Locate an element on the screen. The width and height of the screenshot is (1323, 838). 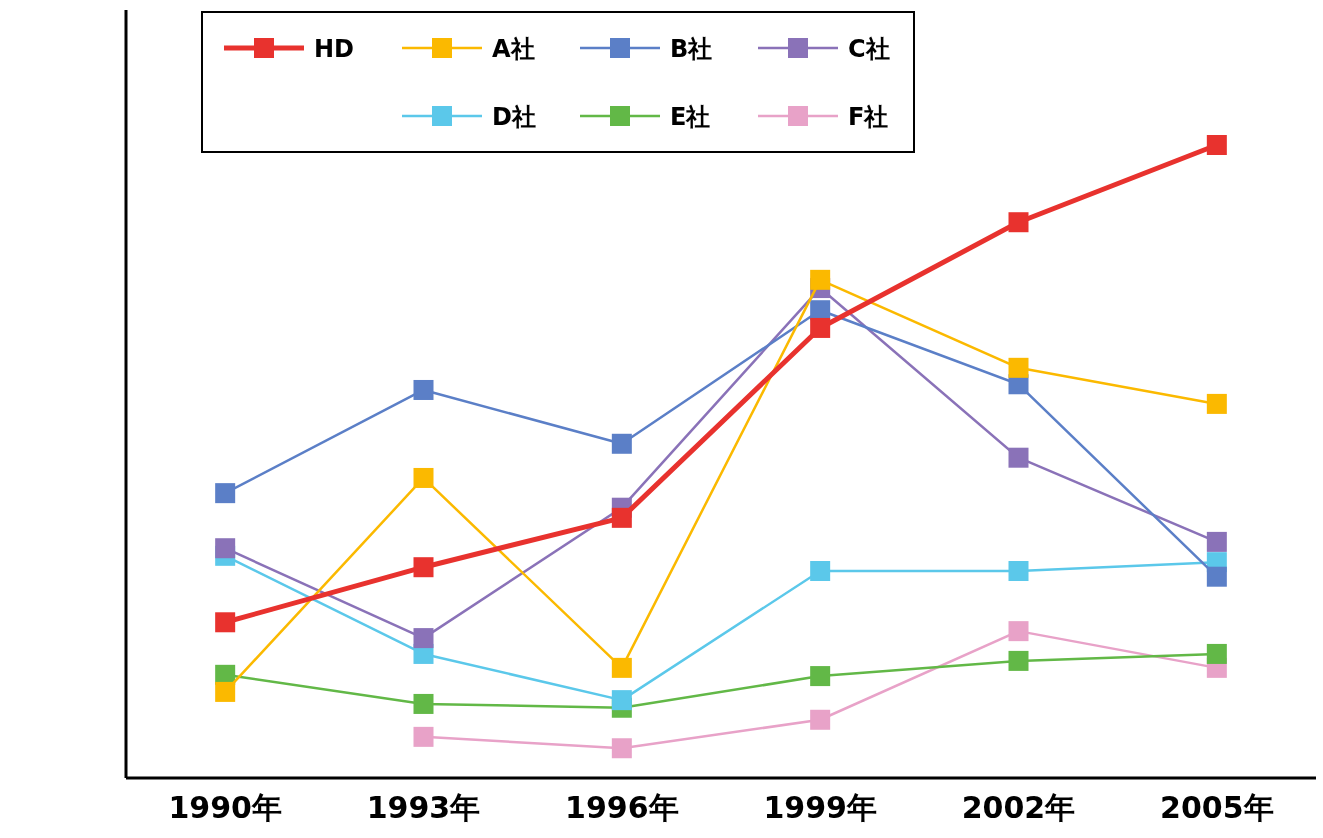
x-tick-label: 1990年 is located at coordinates (225, 807).